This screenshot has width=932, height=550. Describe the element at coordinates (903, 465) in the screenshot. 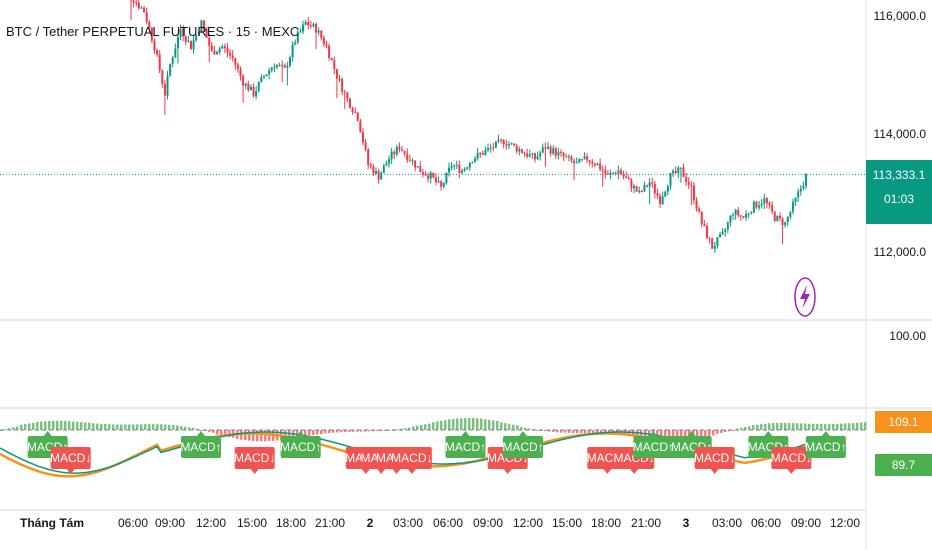

I see `indicator-macd-value: 89.7` at that location.